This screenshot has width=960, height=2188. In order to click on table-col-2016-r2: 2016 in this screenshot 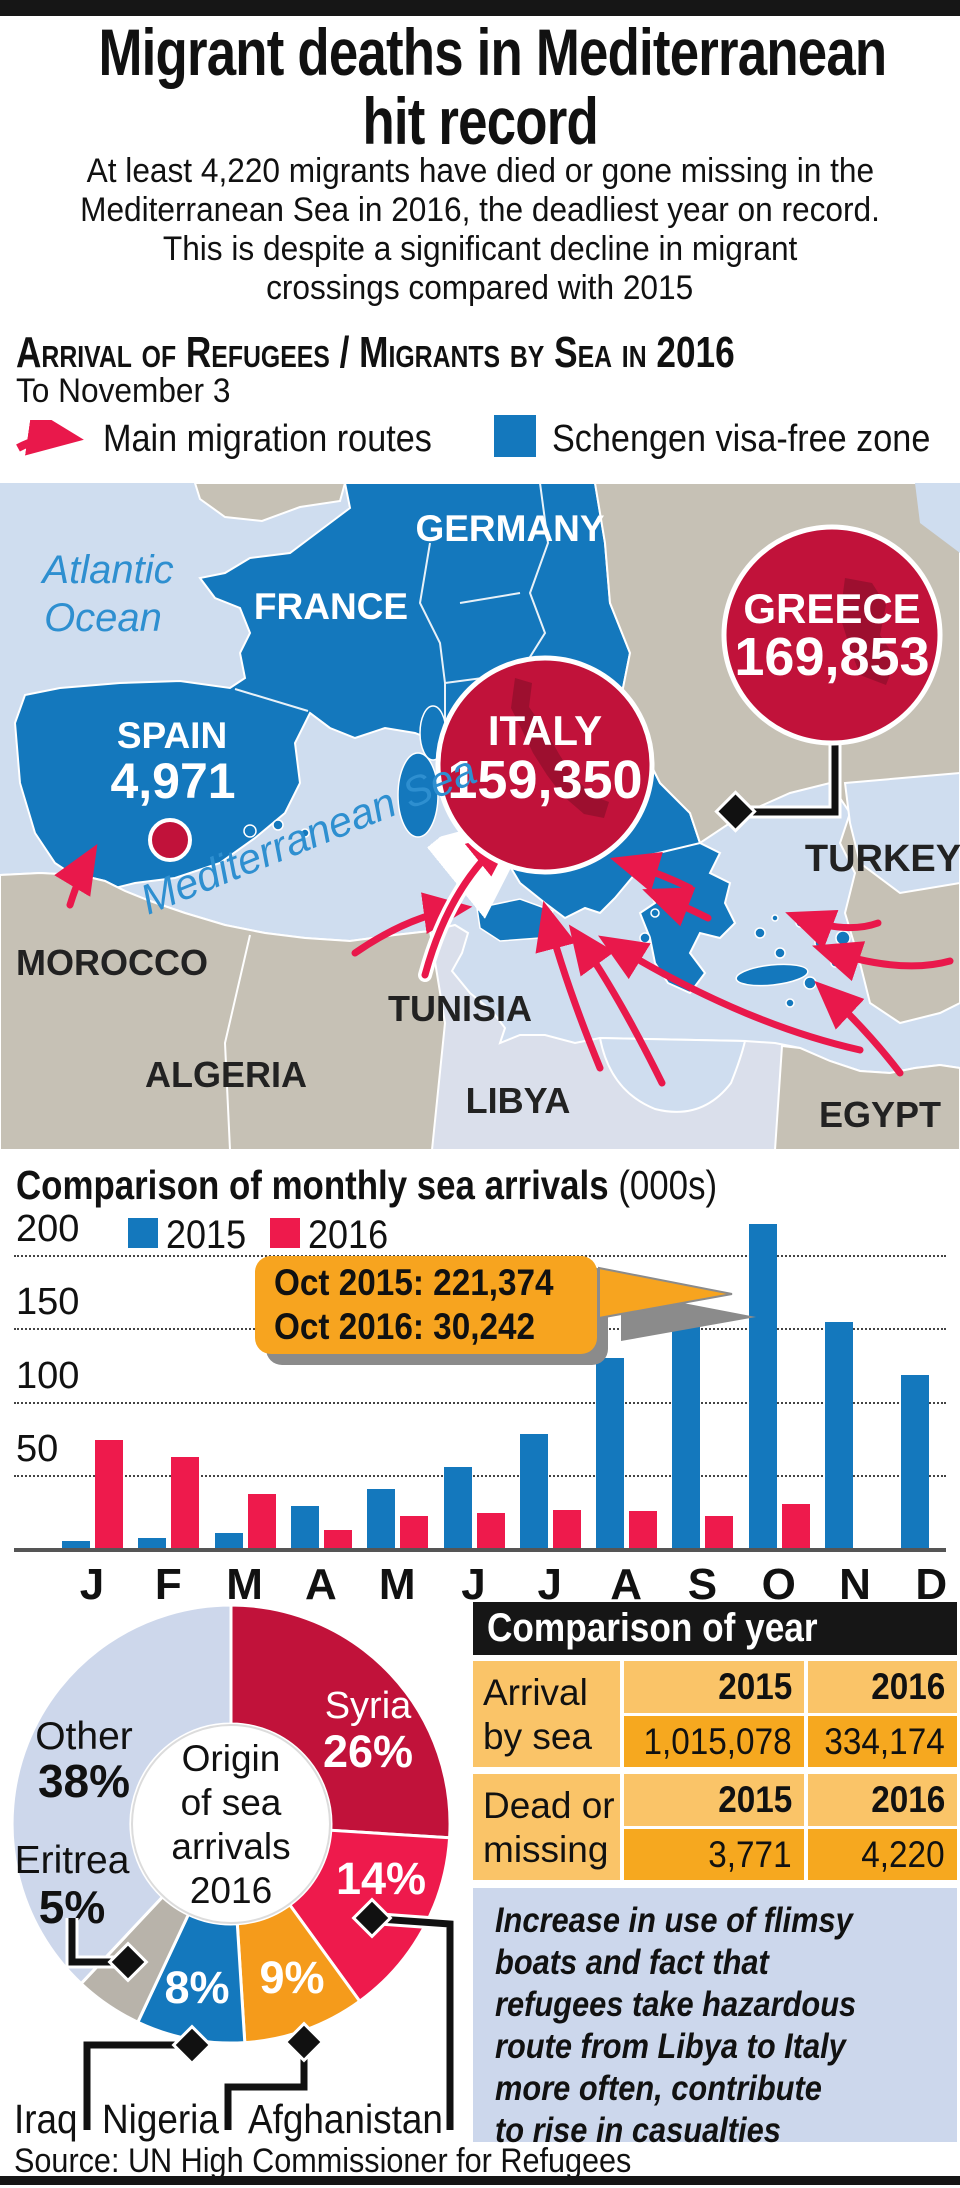, I will do `click(882, 1800)`.